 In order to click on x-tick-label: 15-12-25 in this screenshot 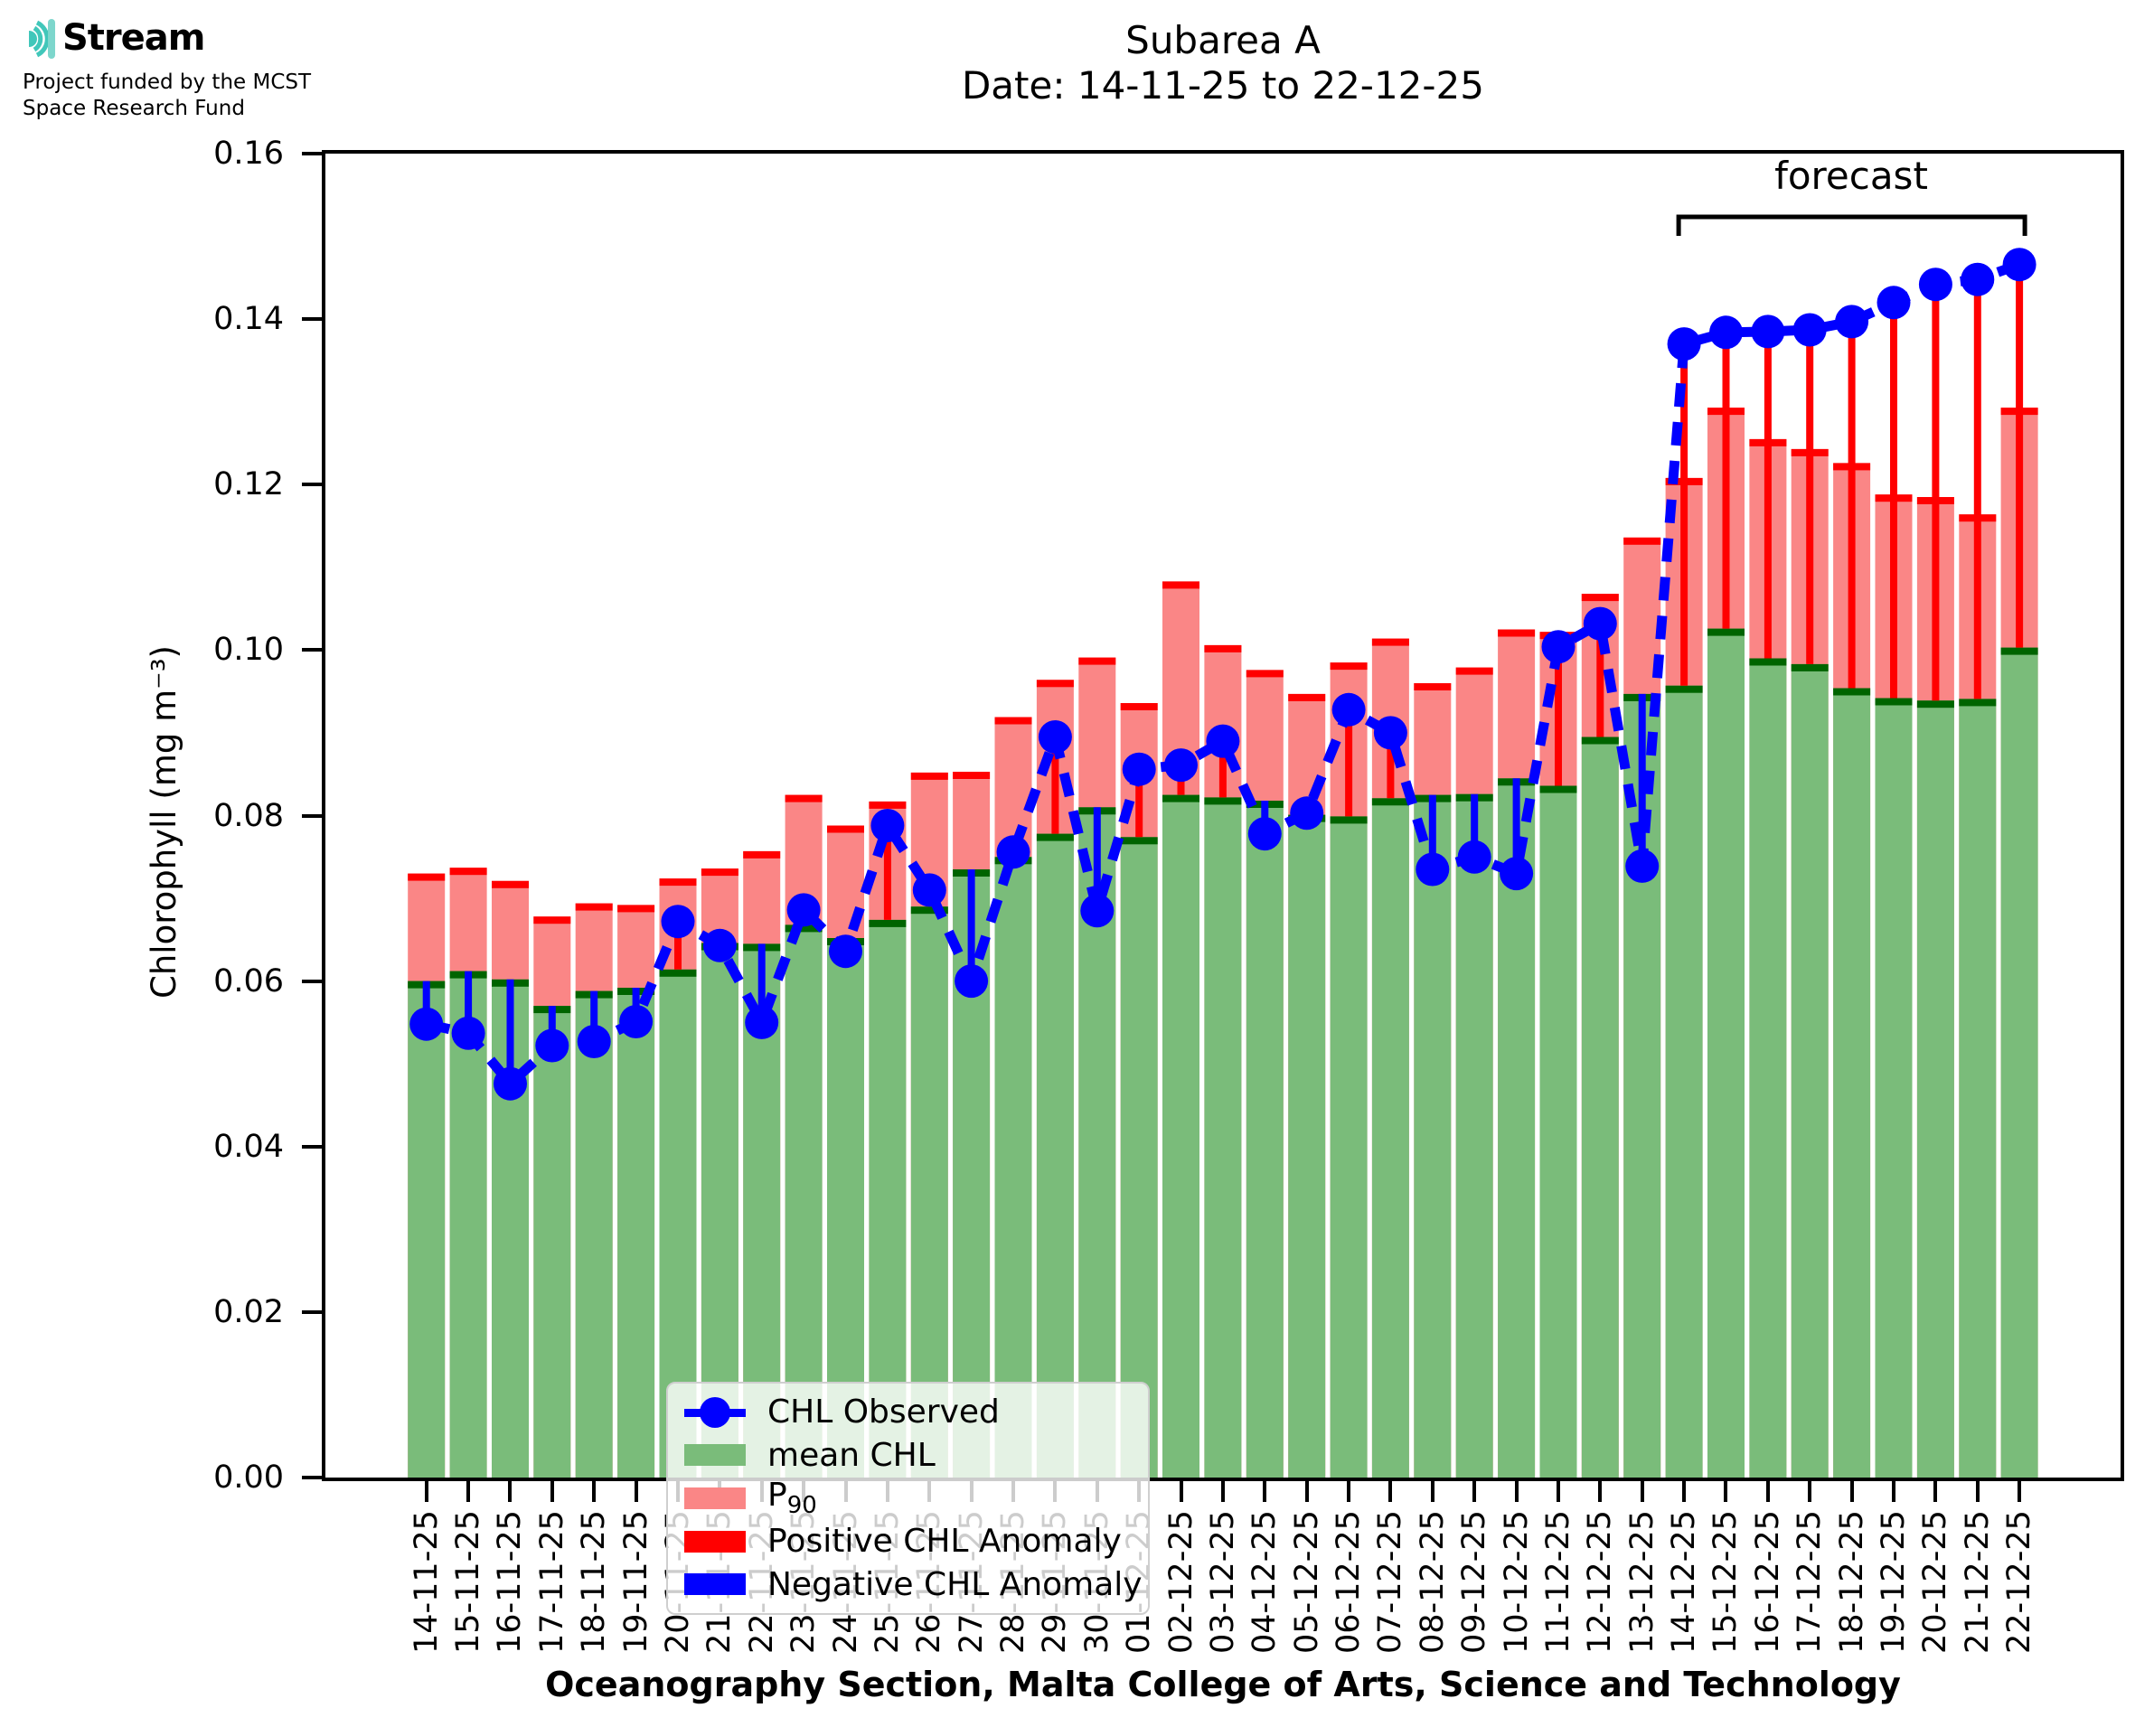, I will do `click(1726, 1582)`.